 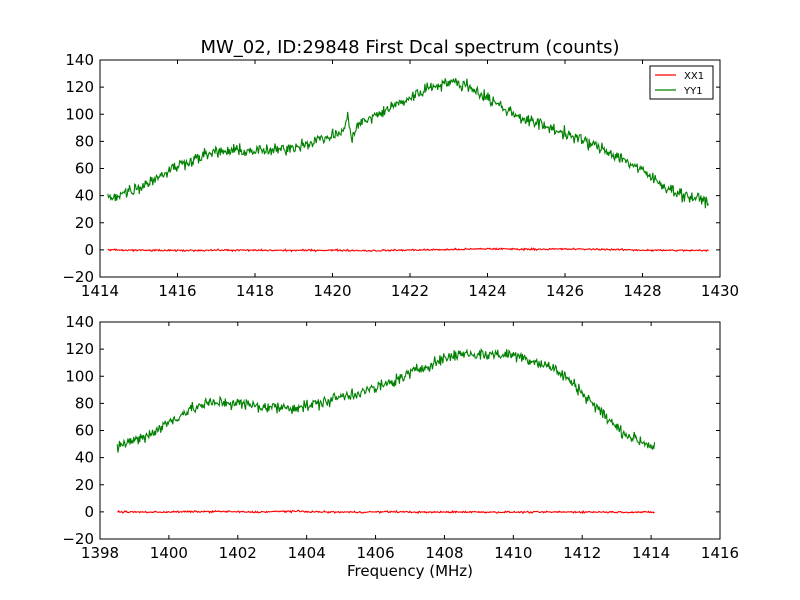 I want to click on x-tick-label: 1410, so click(x=513, y=553).